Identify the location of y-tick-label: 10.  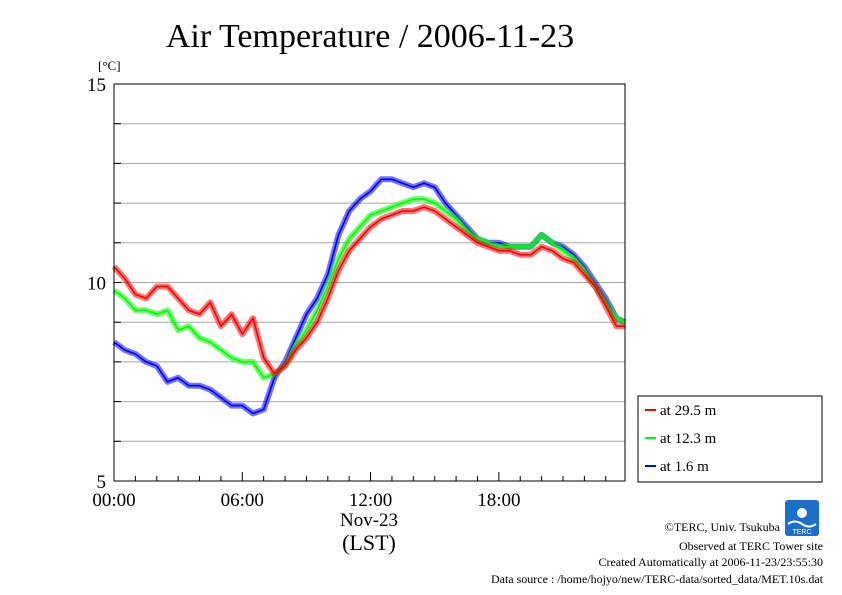
(96, 284).